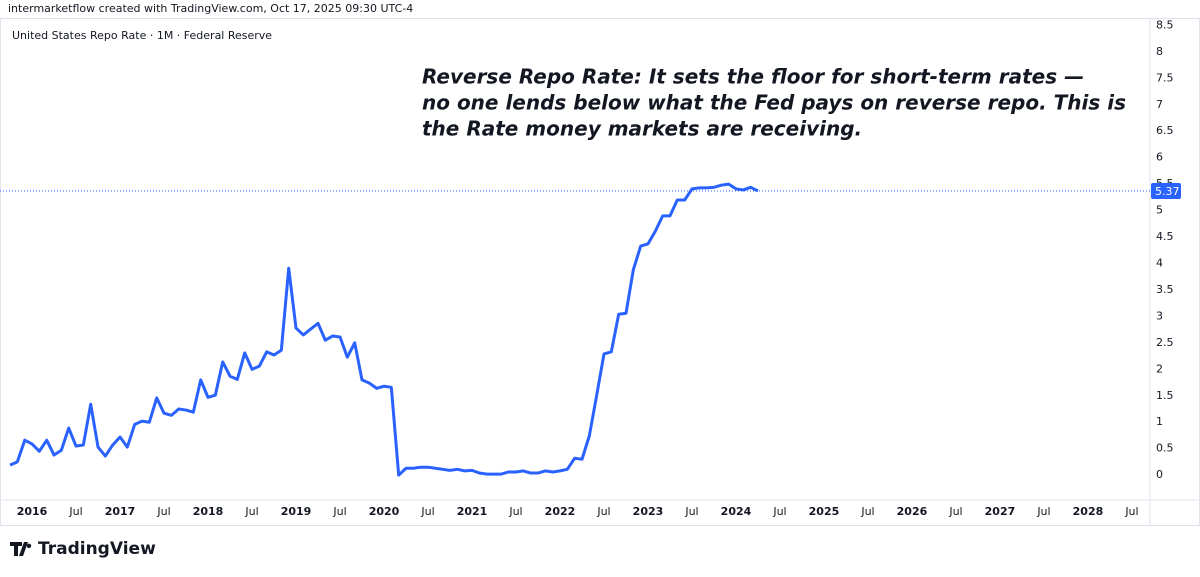  What do you see at coordinates (1159, 262) in the screenshot?
I see `y-tick-label: 4` at bounding box center [1159, 262].